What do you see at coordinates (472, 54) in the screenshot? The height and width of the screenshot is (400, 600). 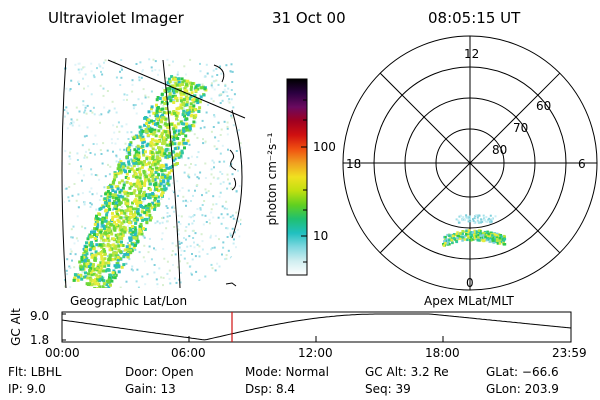 I see `mlt-label-12: 12` at bounding box center [472, 54].